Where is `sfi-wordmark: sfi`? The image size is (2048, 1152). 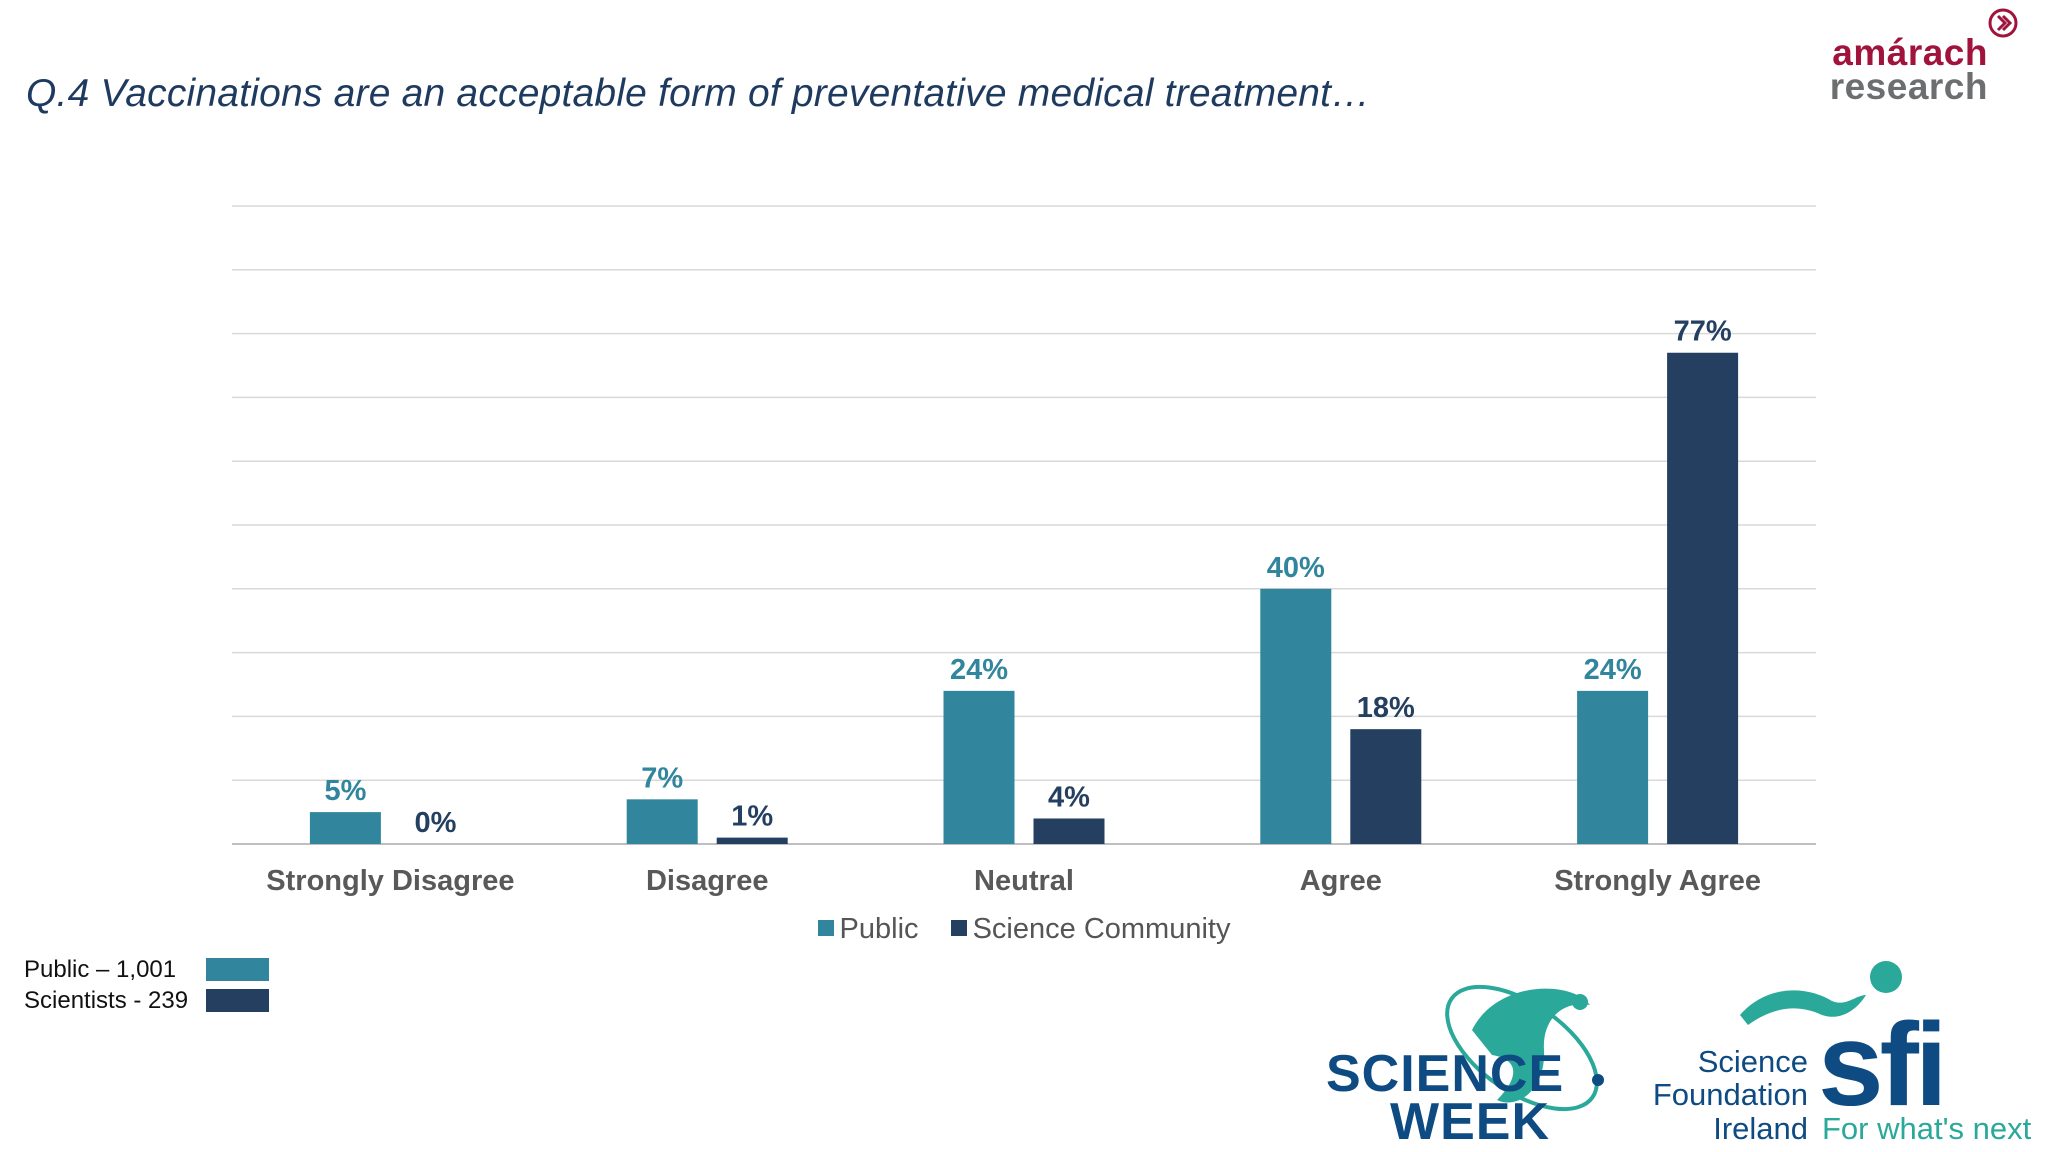 sfi-wordmark: sfi is located at coordinates (1883, 1065).